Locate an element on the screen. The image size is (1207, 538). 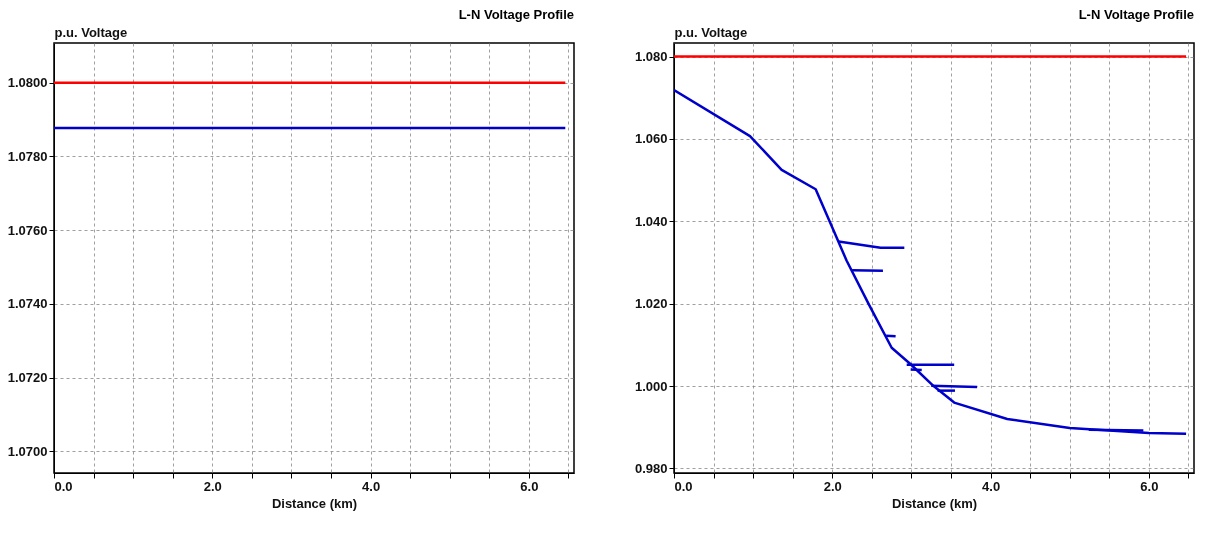
y-tick-label: 1.0760 is located at coordinates (27, 230).